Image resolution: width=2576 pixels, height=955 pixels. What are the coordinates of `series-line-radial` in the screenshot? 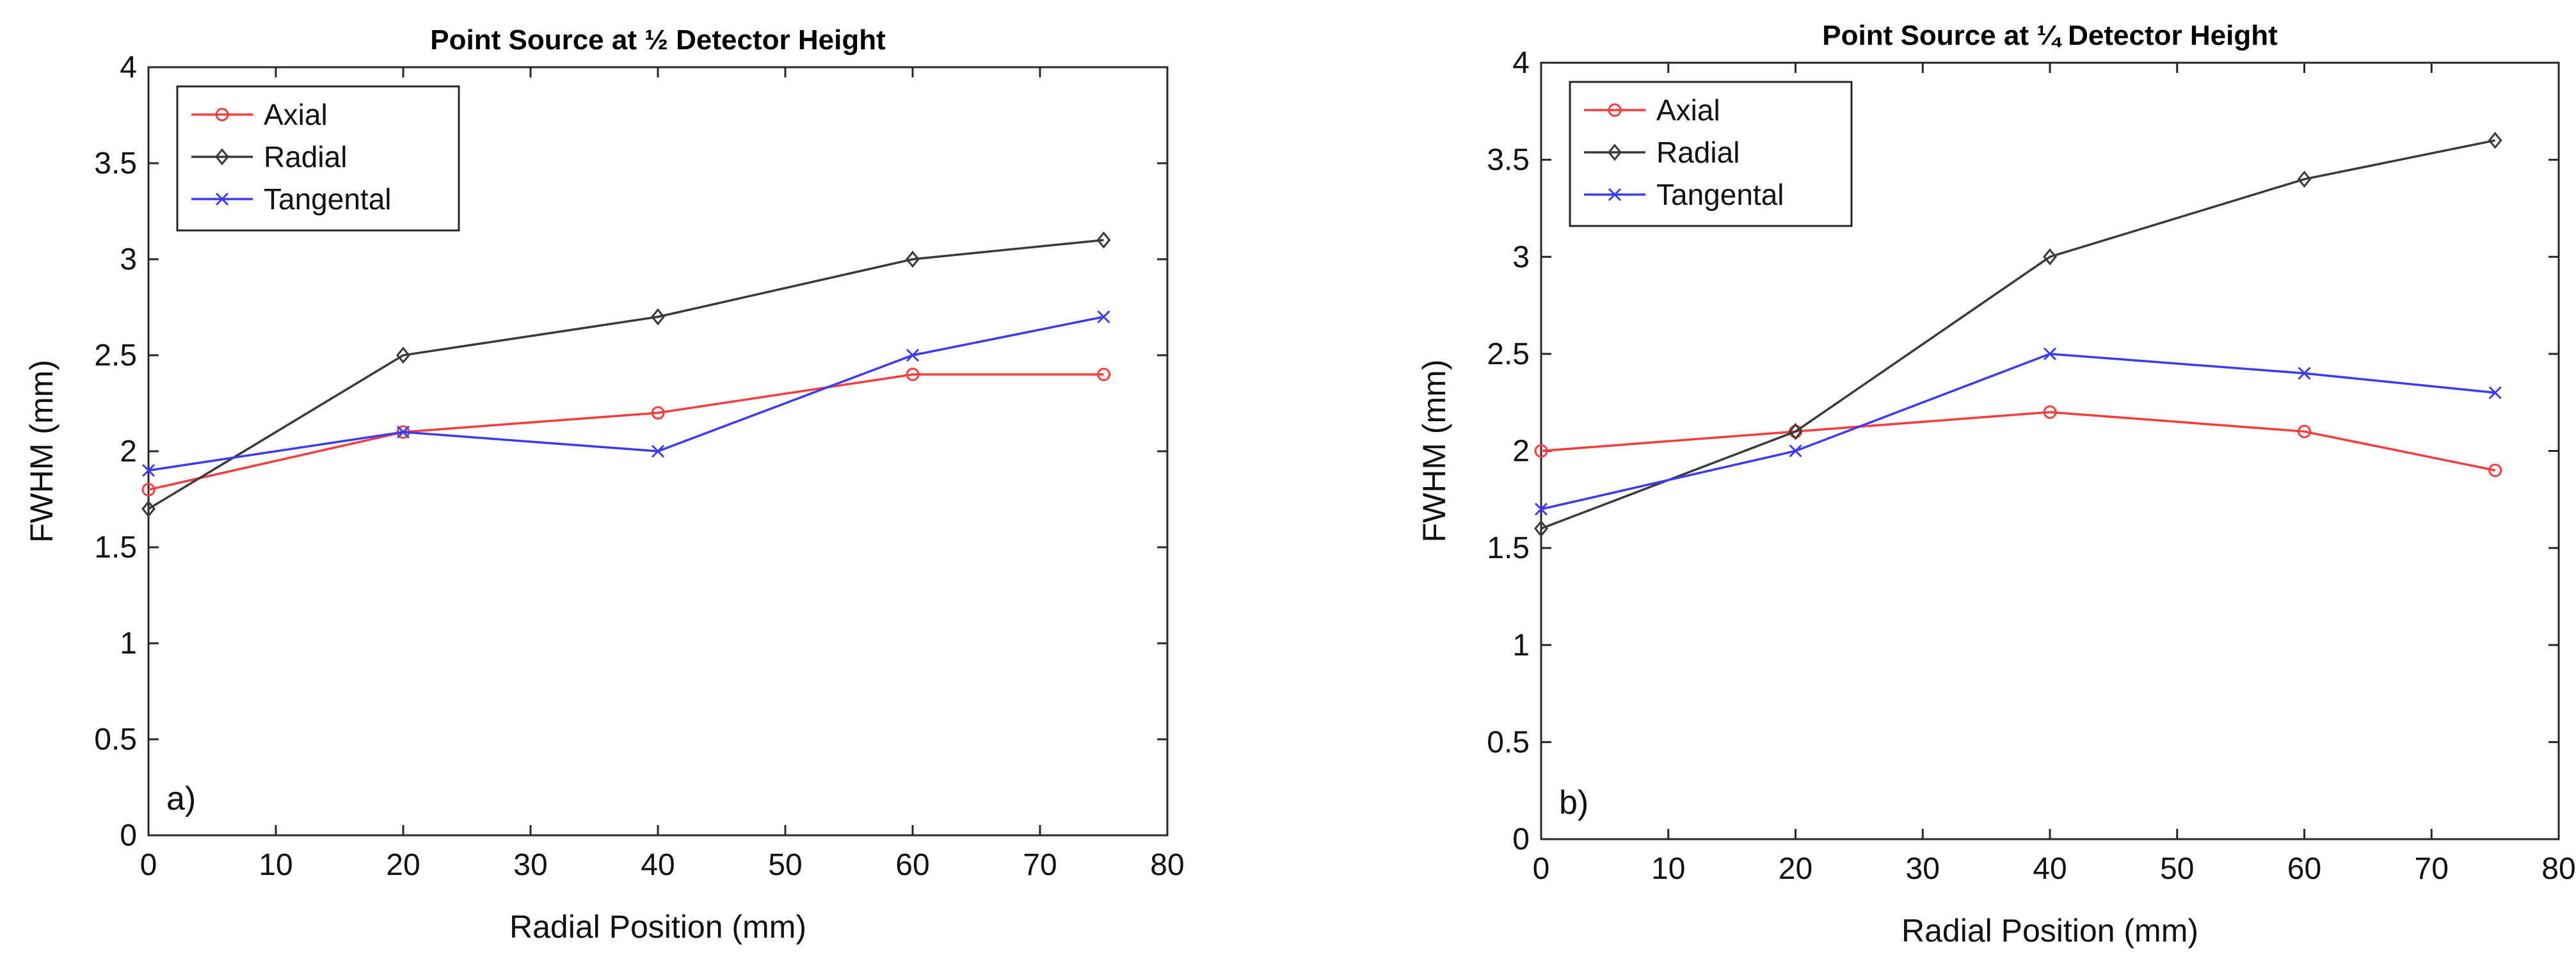 It's located at (626, 374).